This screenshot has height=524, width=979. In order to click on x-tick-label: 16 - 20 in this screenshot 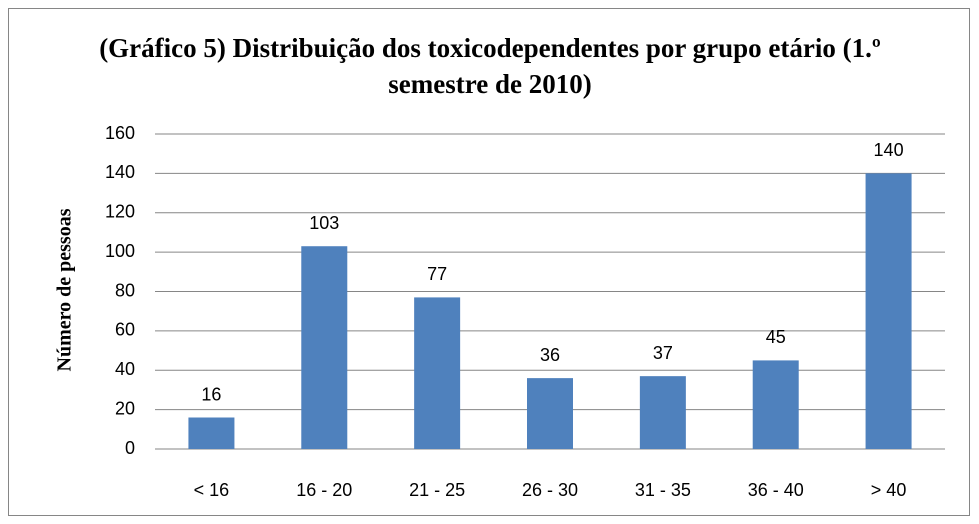, I will do `click(324, 490)`.